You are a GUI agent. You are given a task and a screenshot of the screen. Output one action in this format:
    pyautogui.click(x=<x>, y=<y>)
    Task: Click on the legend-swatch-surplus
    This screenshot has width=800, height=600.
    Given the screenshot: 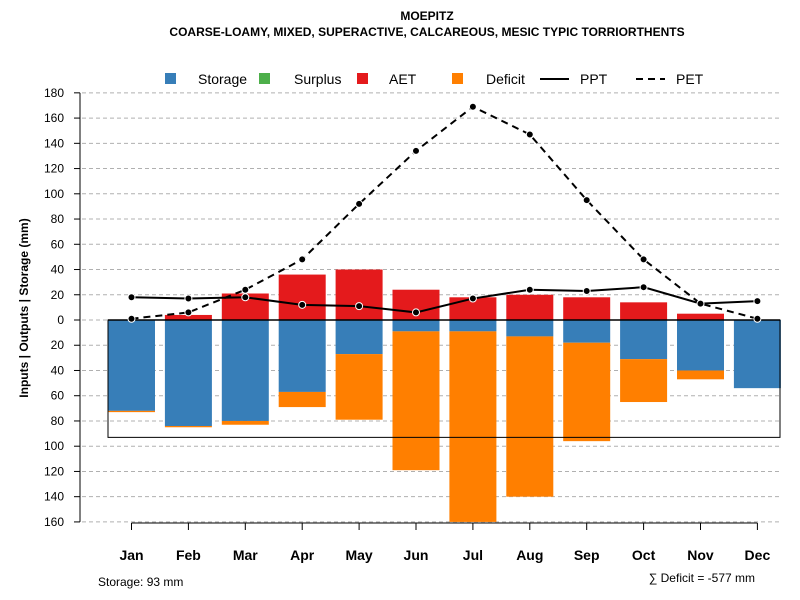 What is the action you would take?
    pyautogui.click(x=264, y=78)
    